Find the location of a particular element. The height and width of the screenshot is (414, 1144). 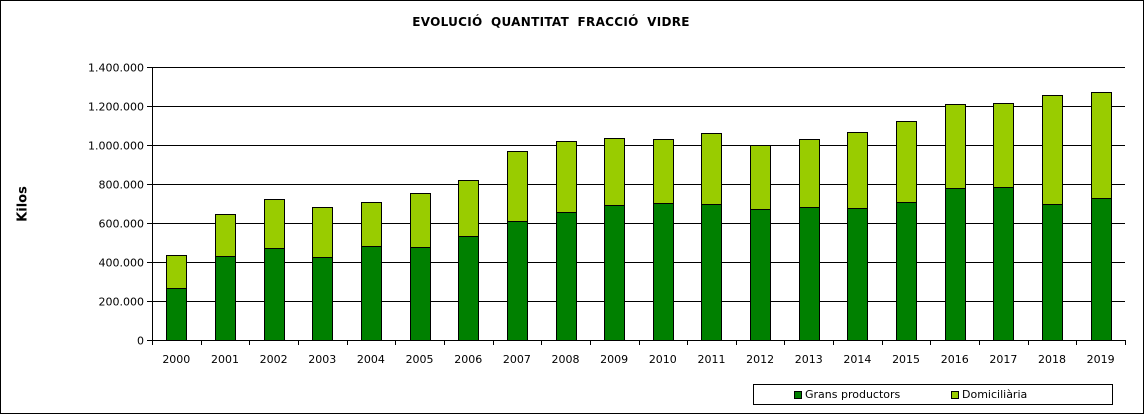

bar-domicili-ria-2008 is located at coordinates (566, 177).